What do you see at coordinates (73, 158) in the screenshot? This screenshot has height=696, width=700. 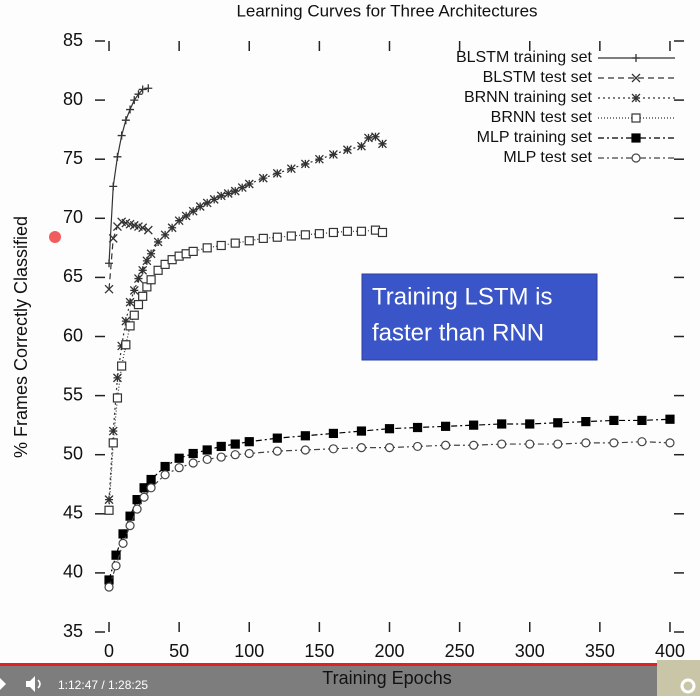 I see `y-tick-label: 75` at bounding box center [73, 158].